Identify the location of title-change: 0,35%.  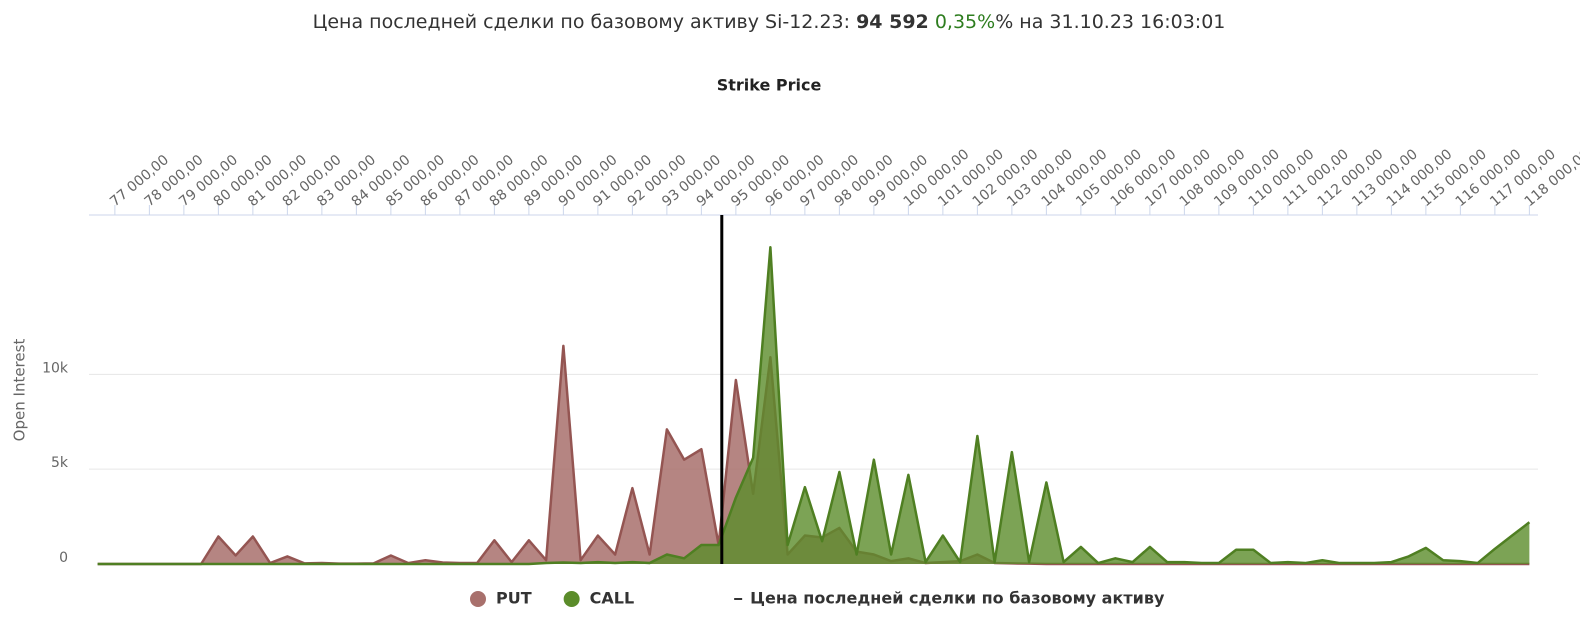
(965, 22).